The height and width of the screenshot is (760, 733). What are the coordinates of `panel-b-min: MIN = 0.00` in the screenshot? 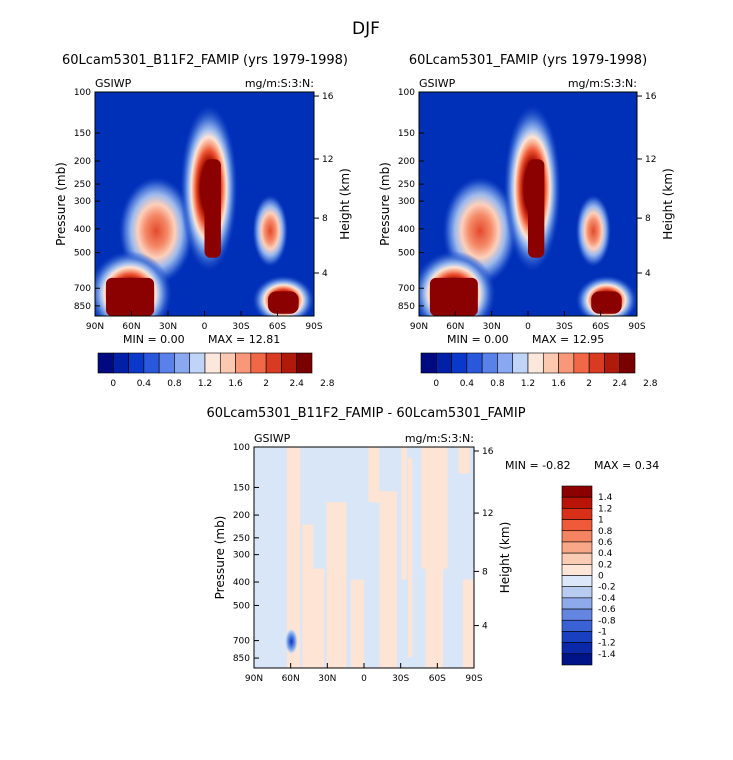 It's located at (478, 339).